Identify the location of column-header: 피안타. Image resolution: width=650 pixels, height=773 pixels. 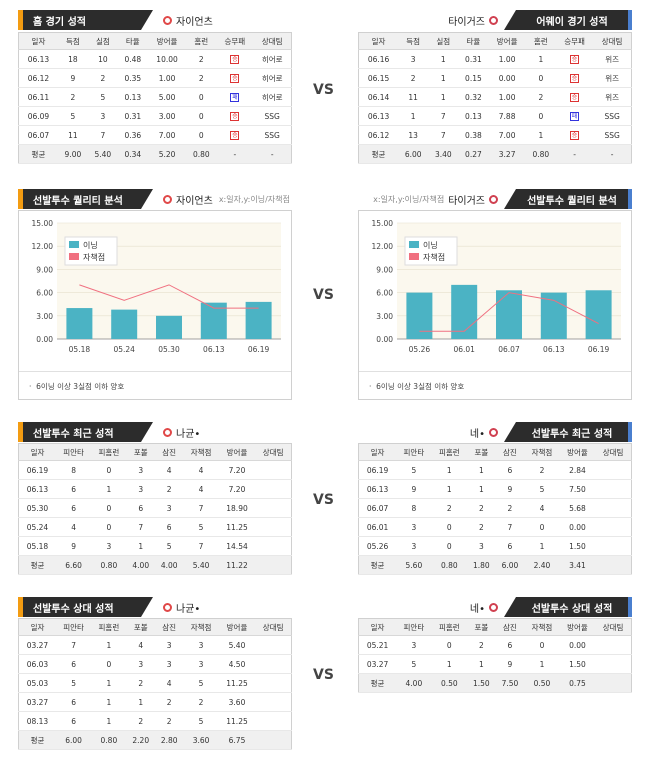
(414, 627).